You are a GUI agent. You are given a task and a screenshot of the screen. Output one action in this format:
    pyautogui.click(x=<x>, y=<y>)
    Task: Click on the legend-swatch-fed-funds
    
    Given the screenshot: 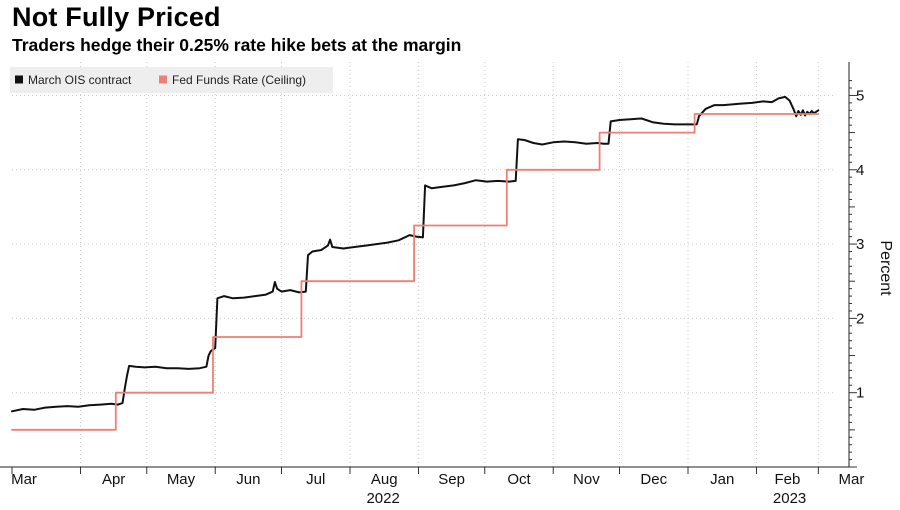 What is the action you would take?
    pyautogui.click(x=163, y=79)
    